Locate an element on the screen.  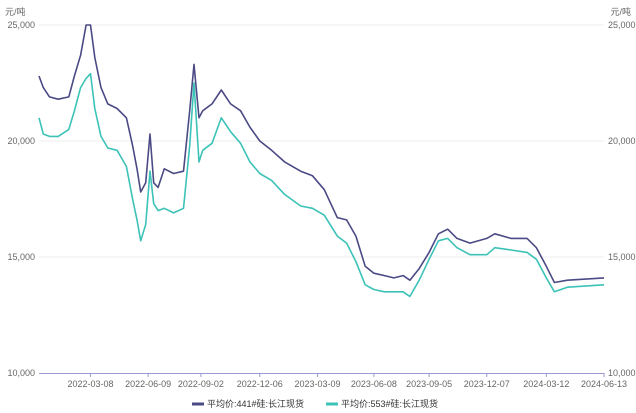
x-tick-label: 2024-03-12 is located at coordinates (546, 384).